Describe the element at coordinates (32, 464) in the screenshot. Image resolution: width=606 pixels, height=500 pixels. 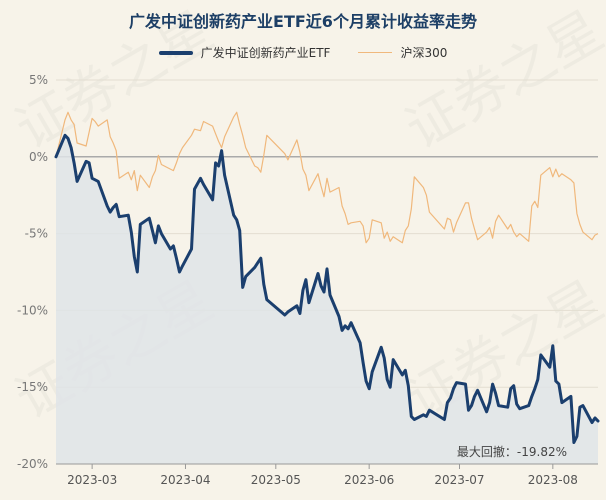
I see `y-tick-label: -20%` at that location.